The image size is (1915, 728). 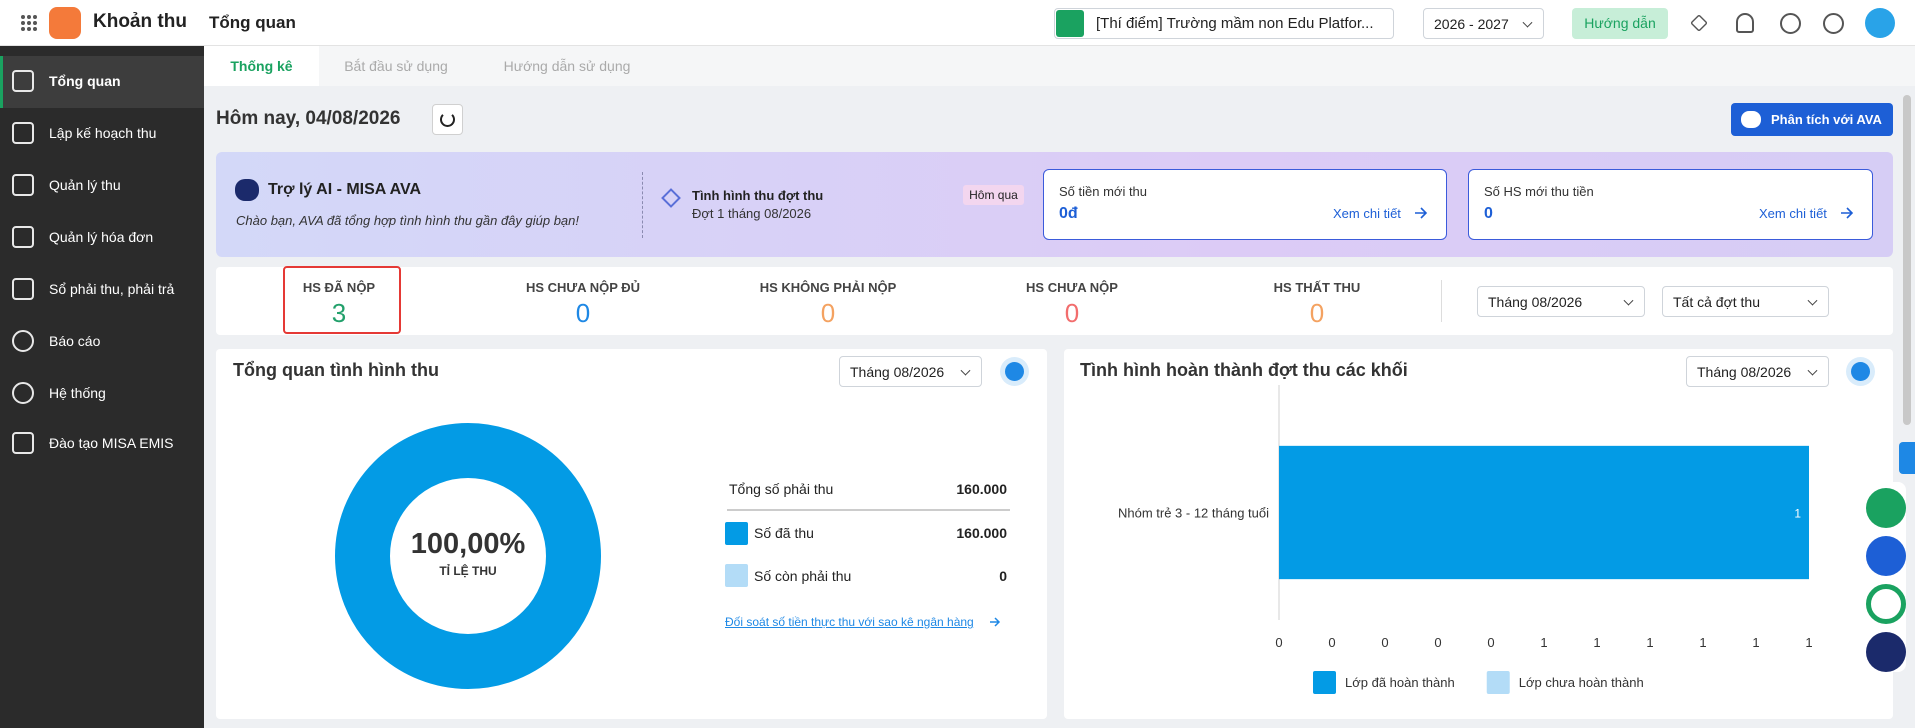 I want to click on tab-bar, so click(x=1059, y=66).